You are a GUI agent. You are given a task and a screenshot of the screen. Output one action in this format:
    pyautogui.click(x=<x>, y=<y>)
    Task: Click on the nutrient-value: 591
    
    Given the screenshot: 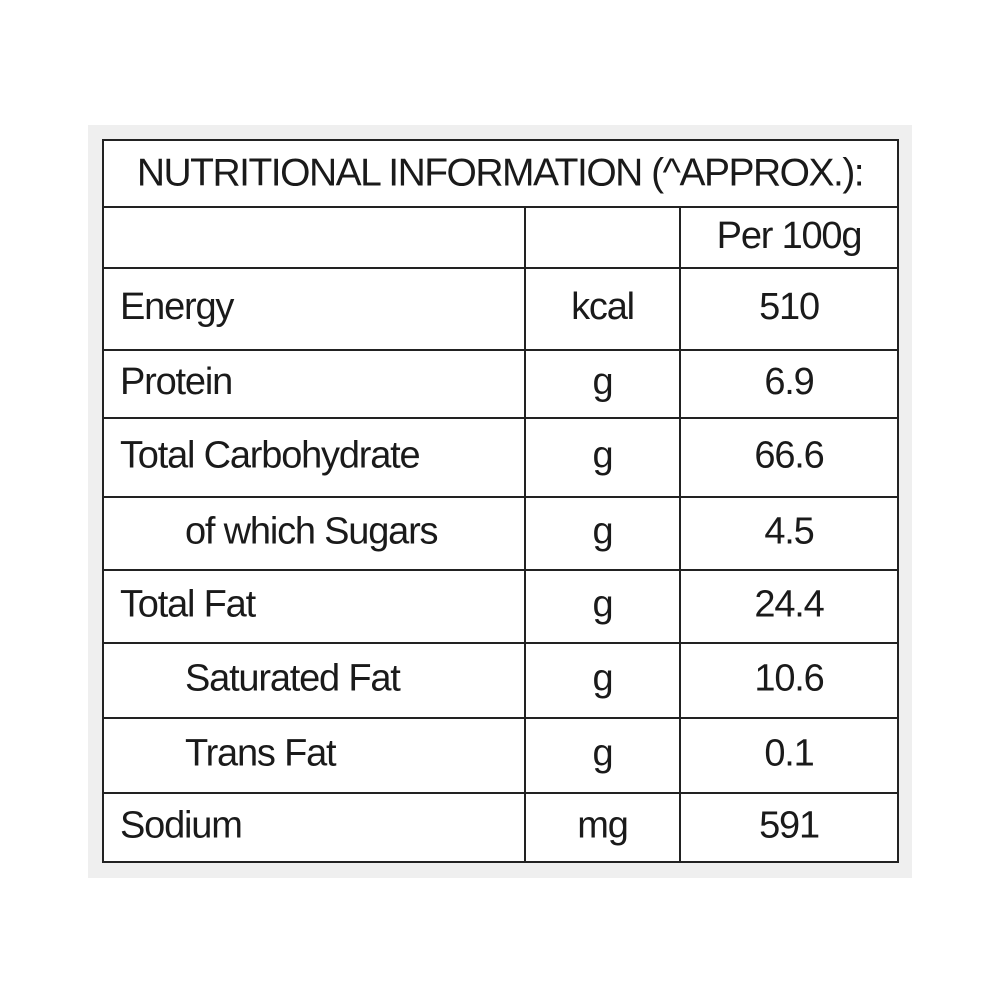 What is the action you would take?
    pyautogui.click(x=789, y=826)
    